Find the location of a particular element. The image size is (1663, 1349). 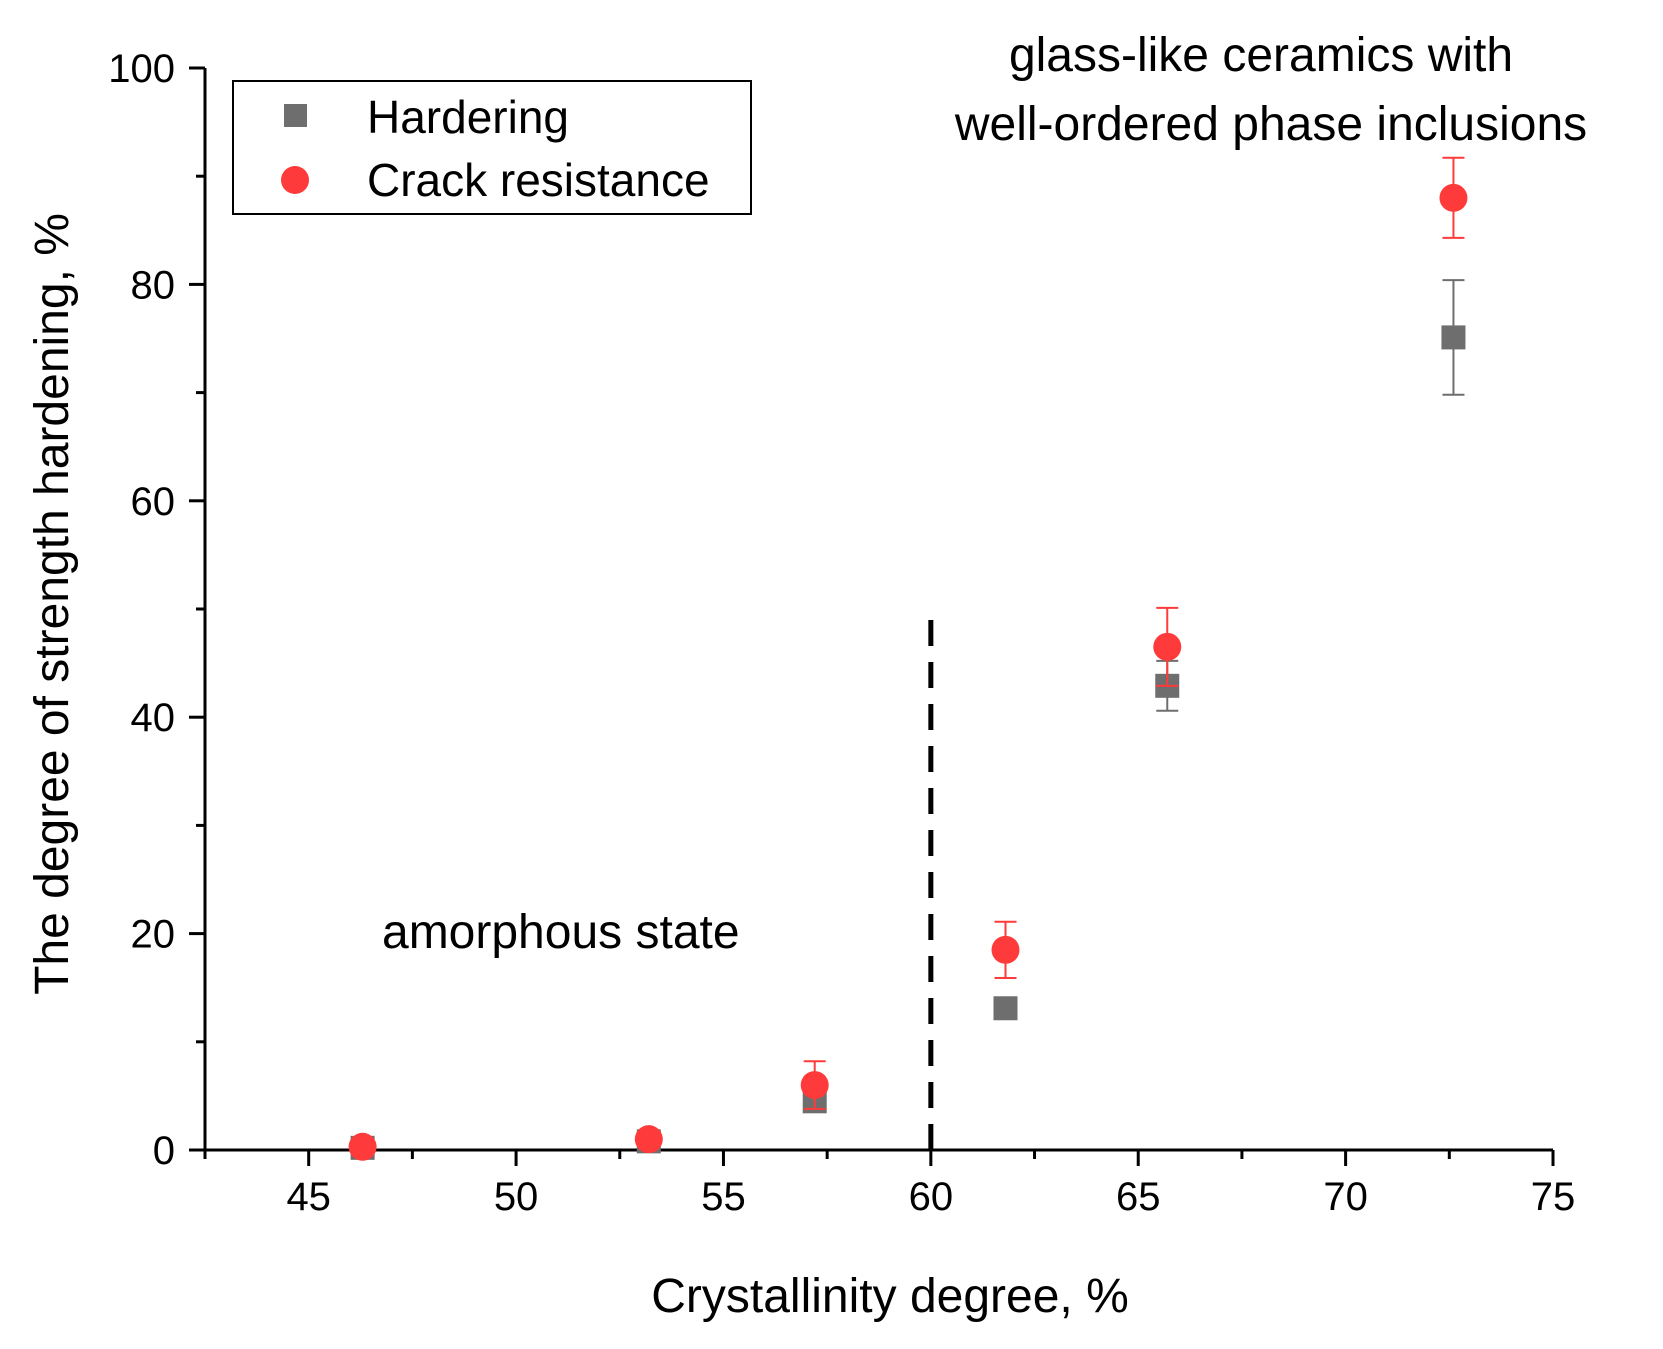

x-tick-label: 65 is located at coordinates (1138, 1197).